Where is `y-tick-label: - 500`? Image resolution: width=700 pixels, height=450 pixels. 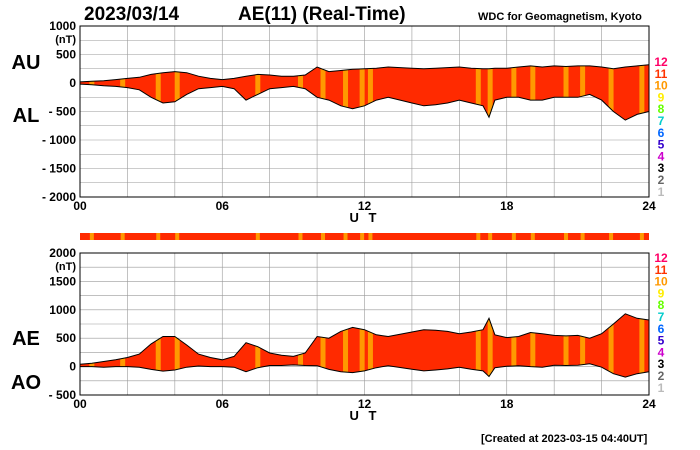
y-tick-label: - 500 is located at coordinates (63, 112).